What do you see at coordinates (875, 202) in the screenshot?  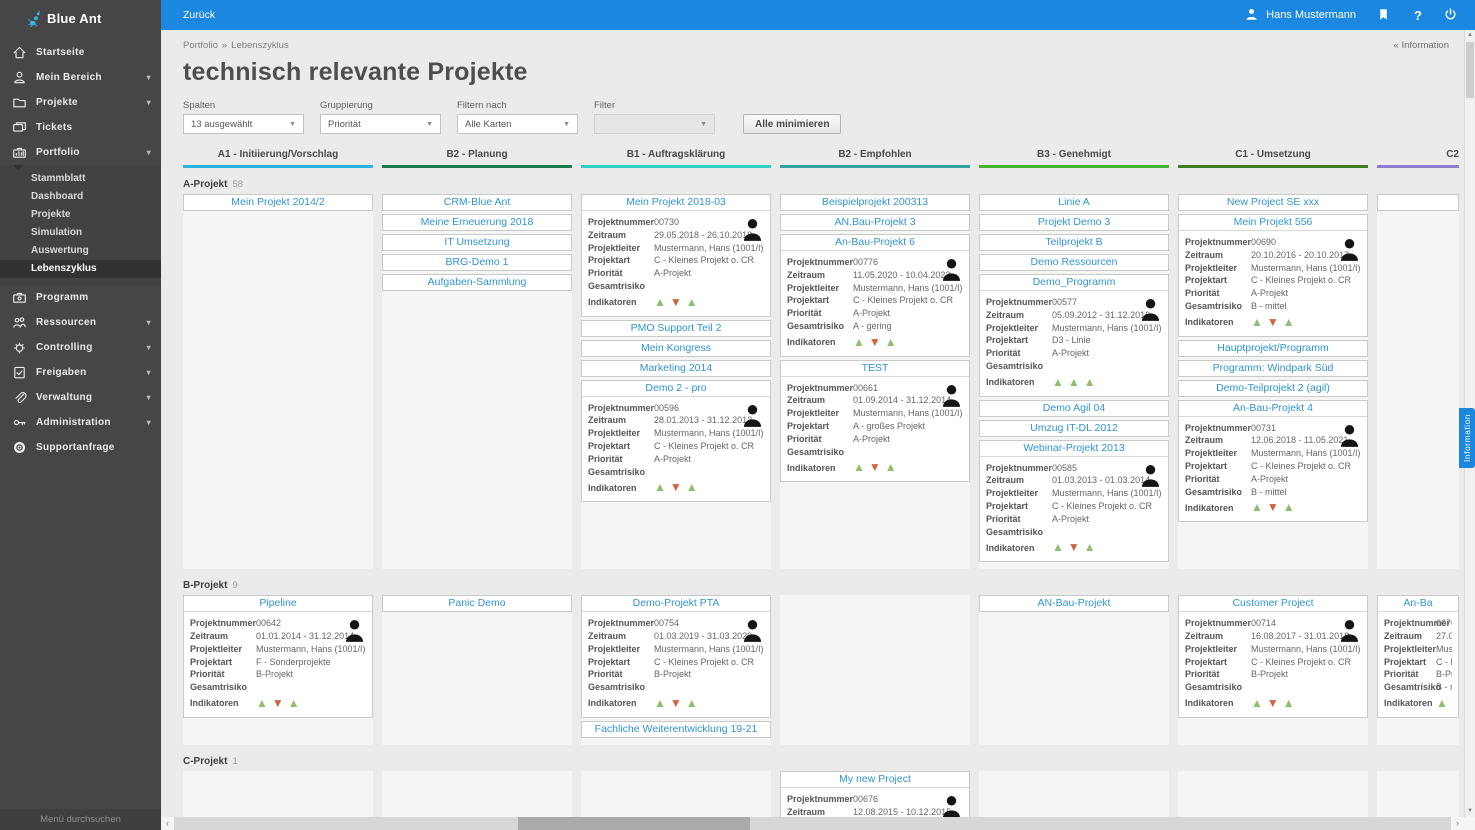 I see `project-card: Beispielprojekt 200313` at bounding box center [875, 202].